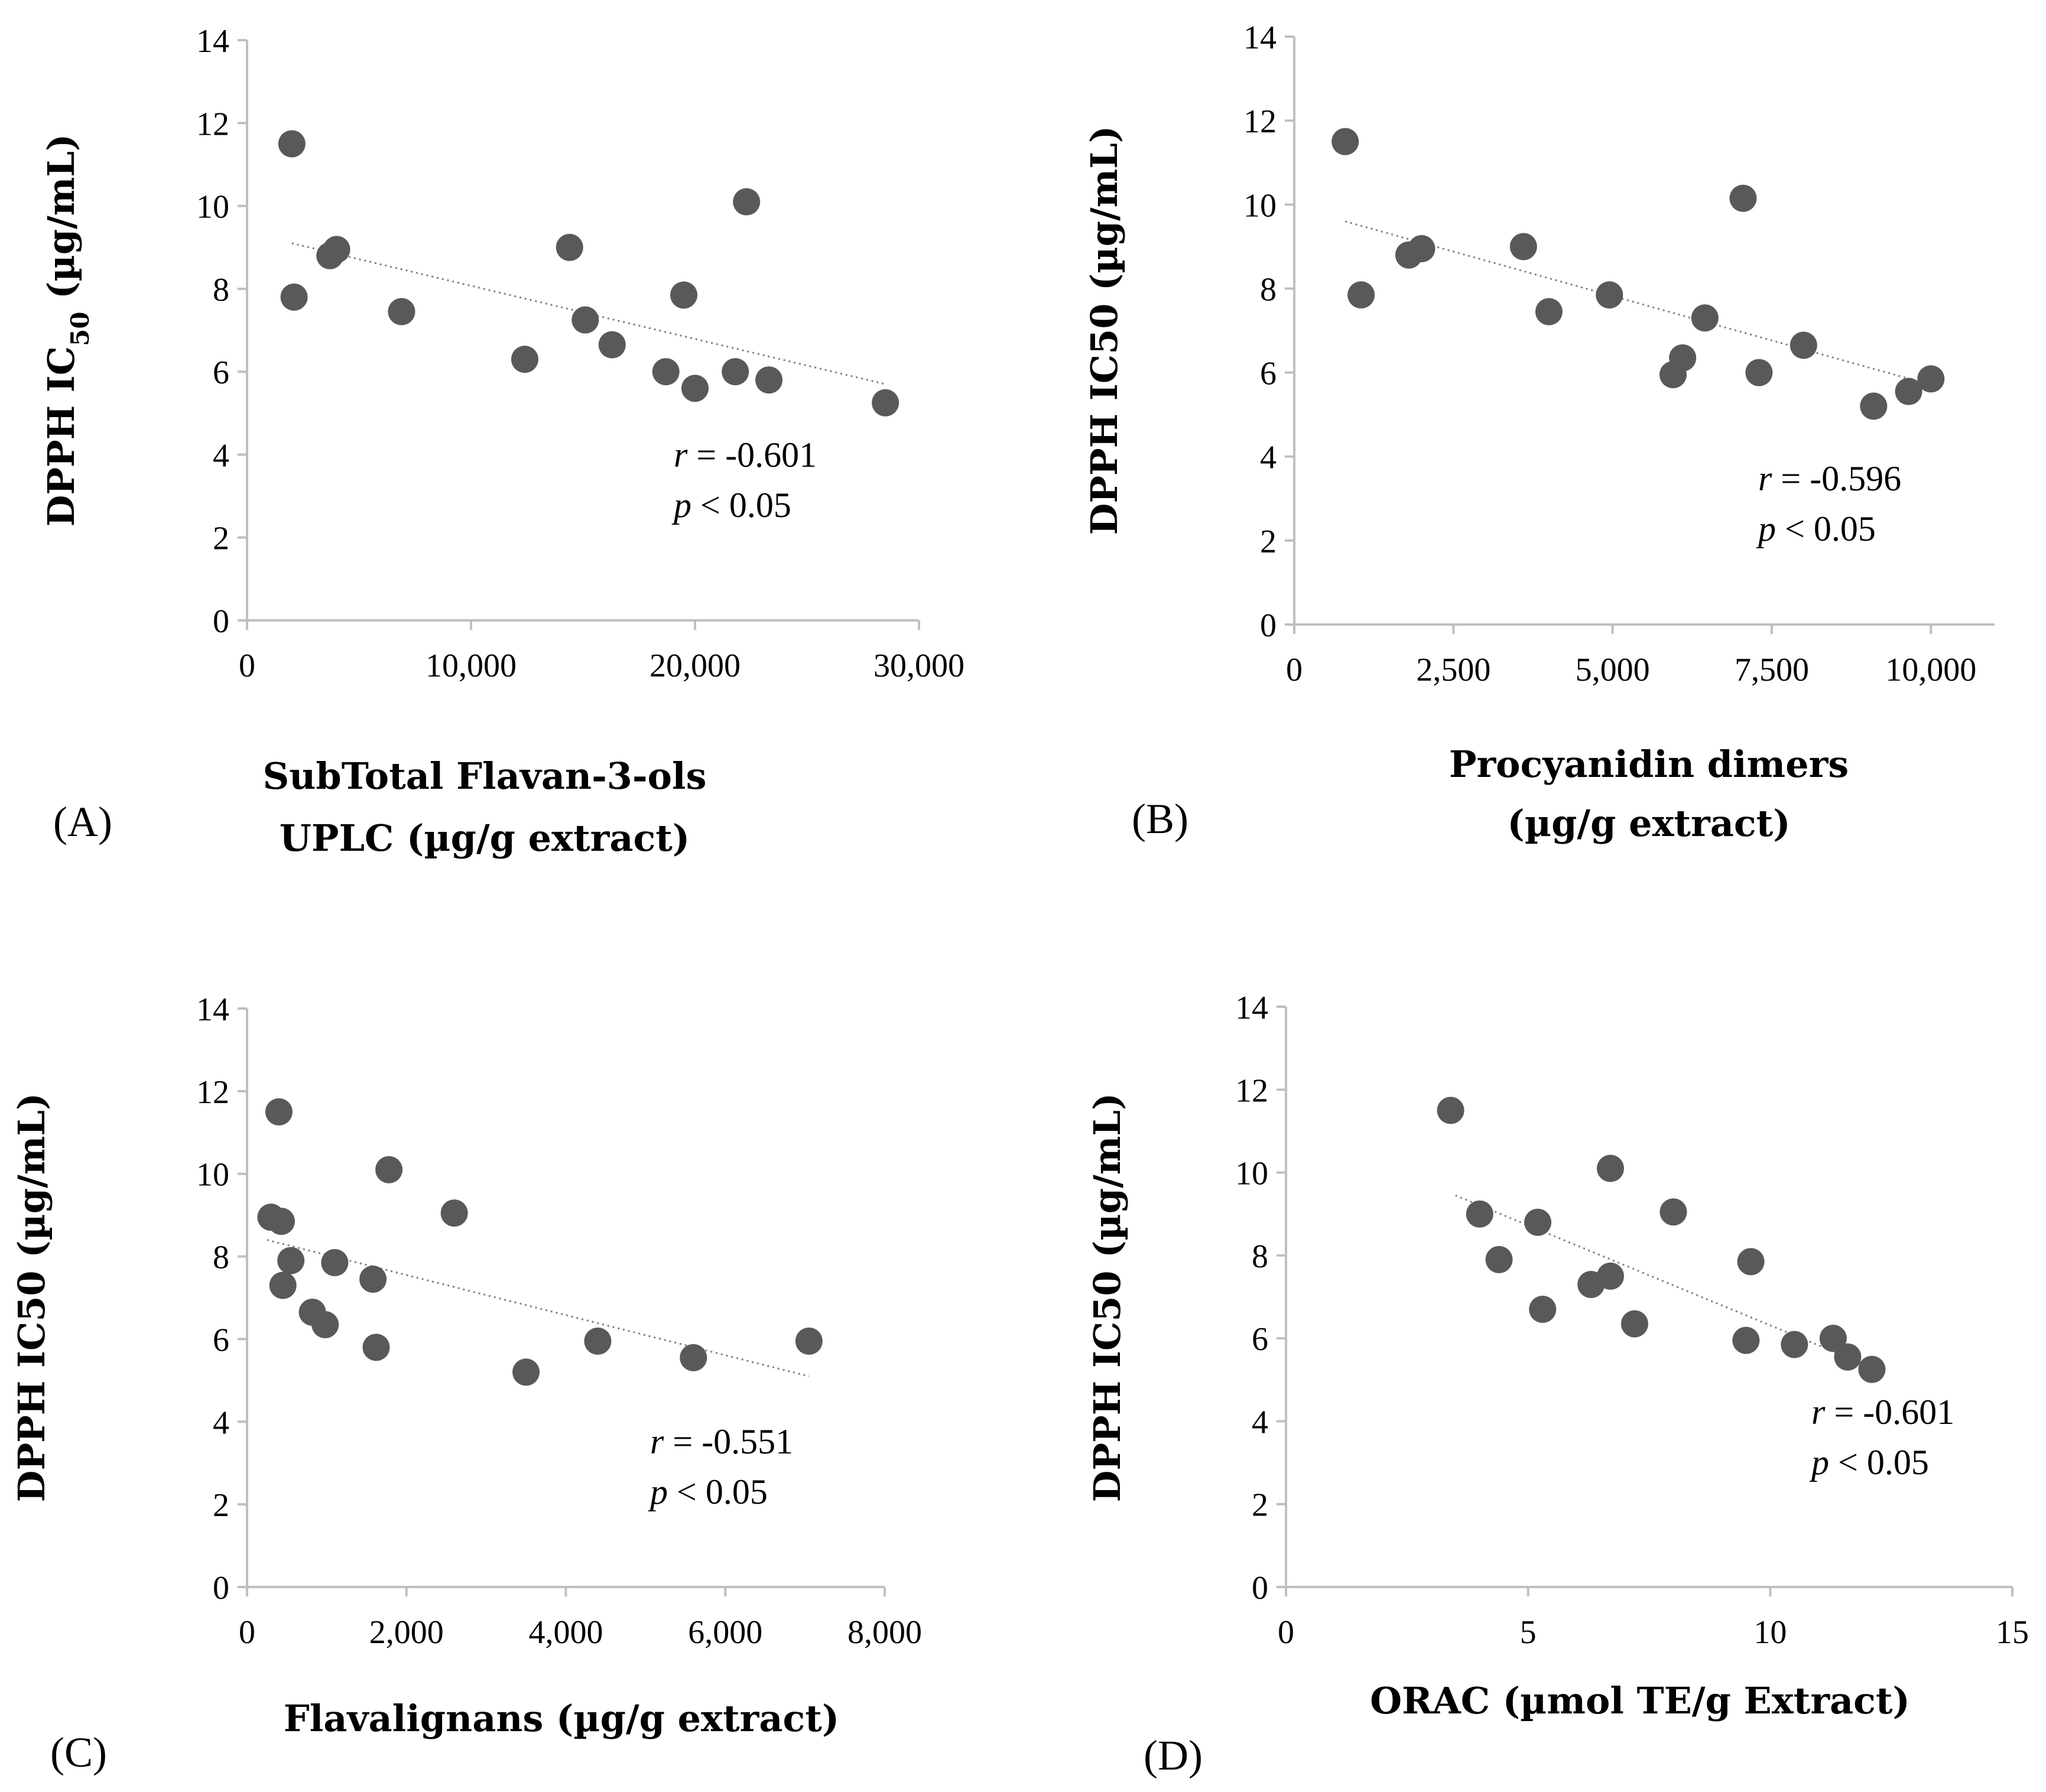 The width and height of the screenshot is (2046, 1792). Describe the element at coordinates (1830, 478) in the screenshot. I see `correlation-annotation: r = -0.596` at that location.